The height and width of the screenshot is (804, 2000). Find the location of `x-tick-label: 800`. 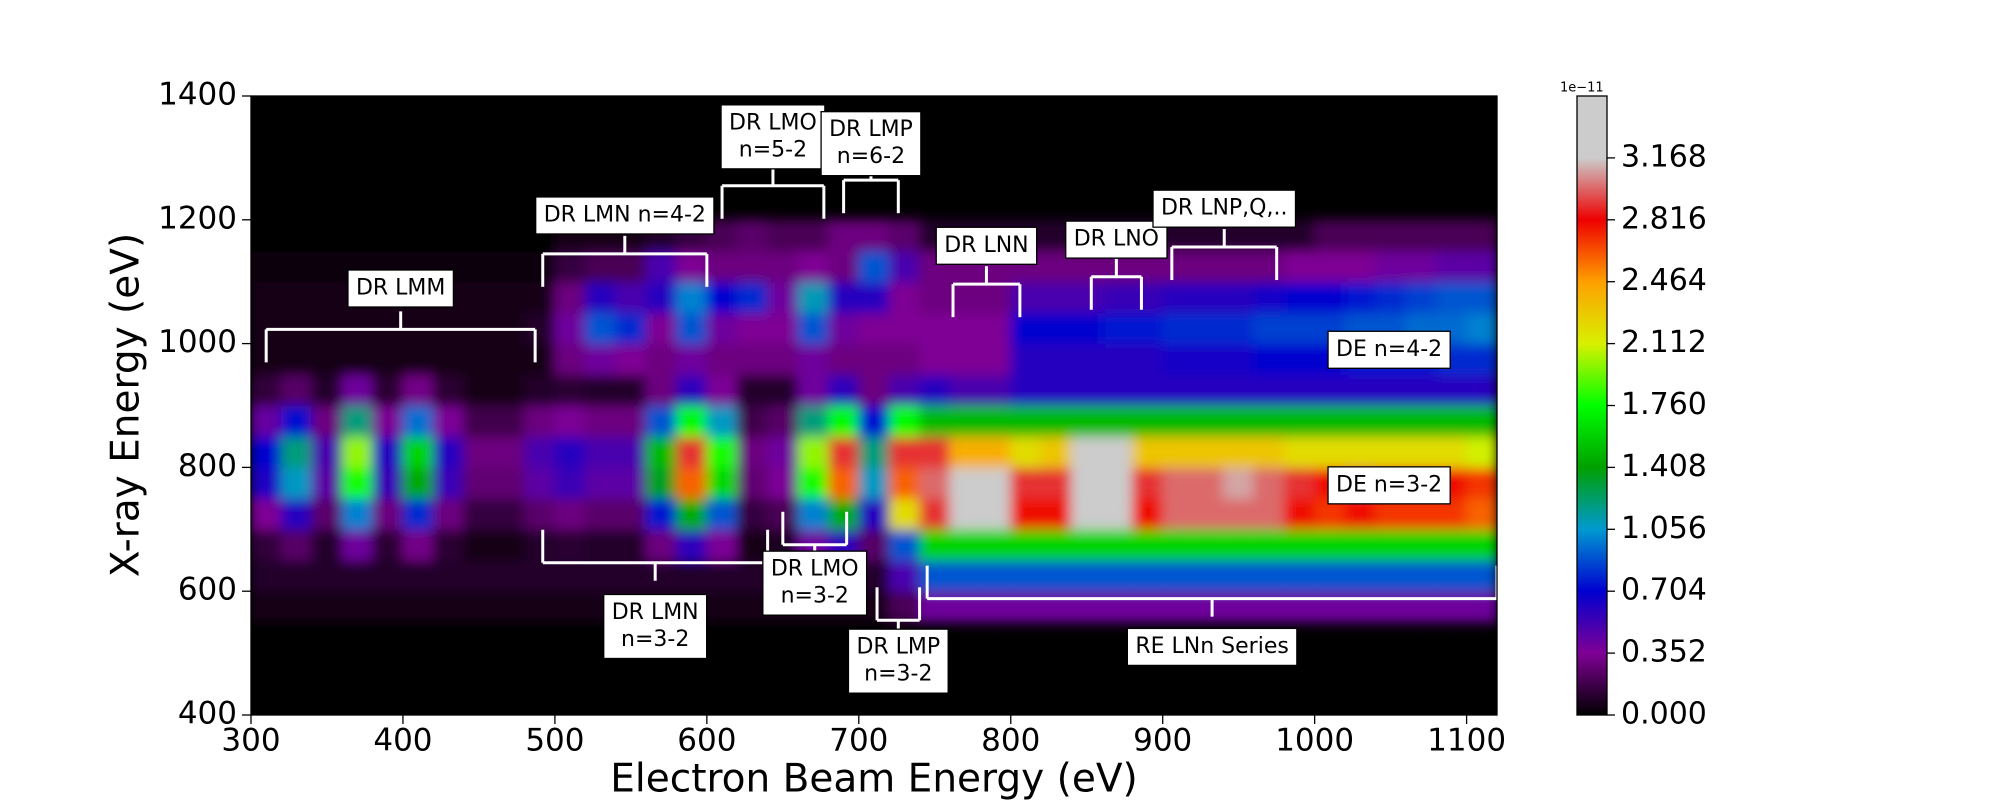

x-tick-label: 800 is located at coordinates (1010, 741).